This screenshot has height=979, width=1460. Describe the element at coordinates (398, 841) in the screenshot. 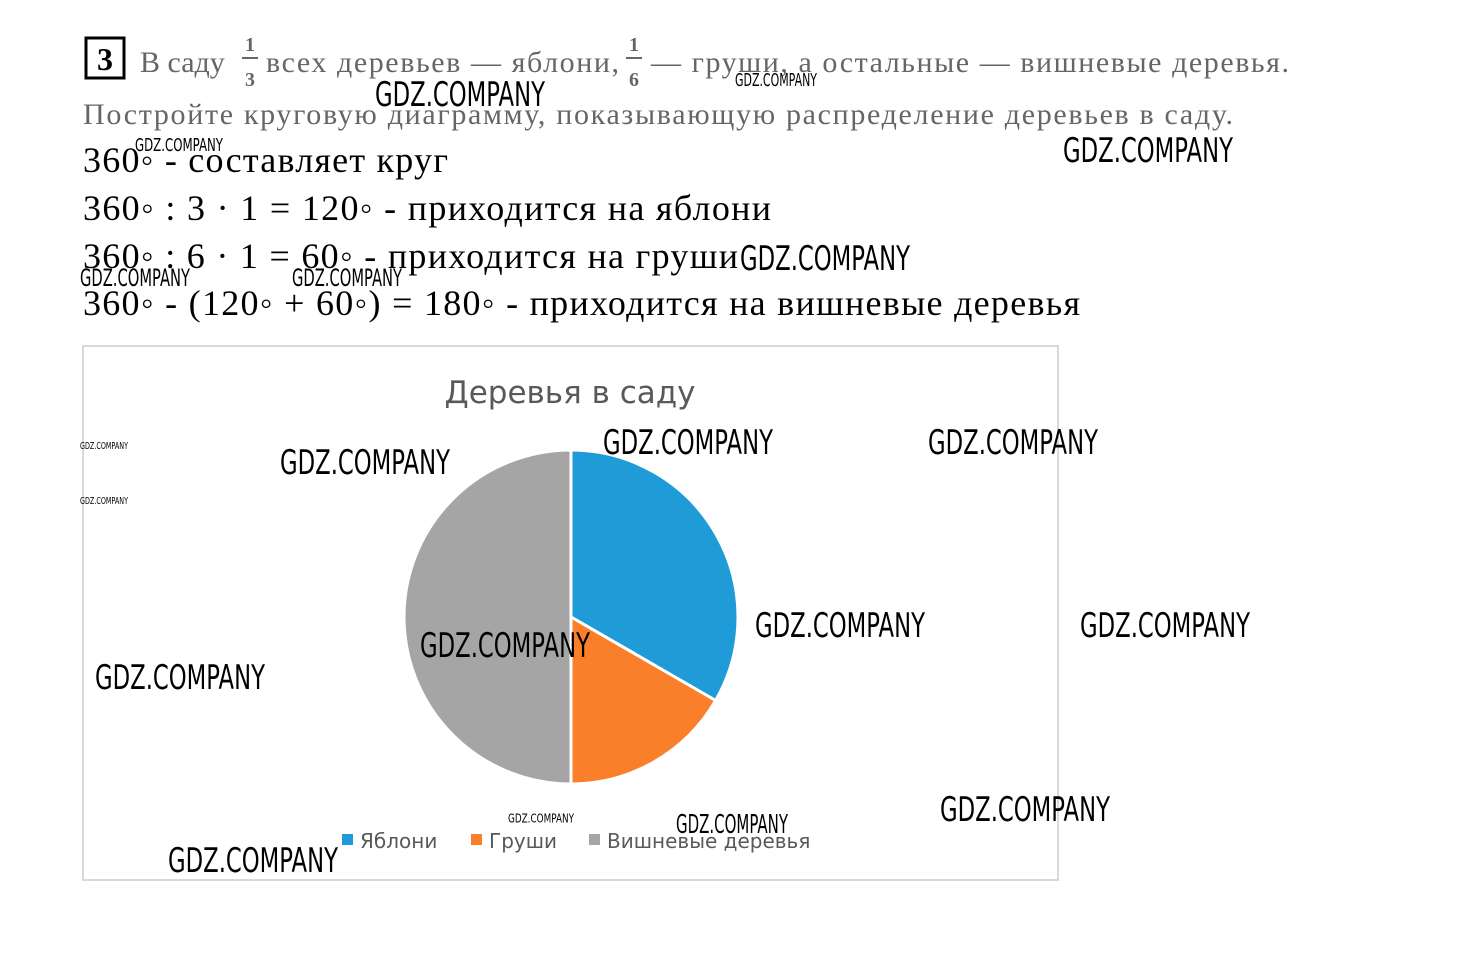

I see `legend-label: Яблони` at that location.